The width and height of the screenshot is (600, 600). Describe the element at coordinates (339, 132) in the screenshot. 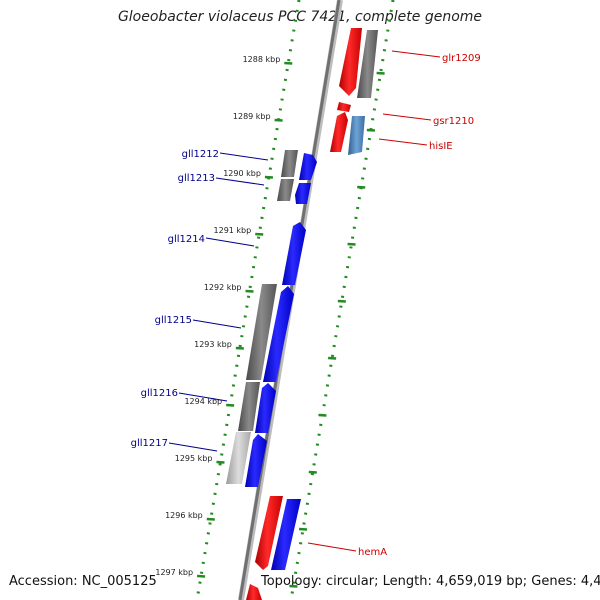

I see `gene-arrow-hisIE` at that location.